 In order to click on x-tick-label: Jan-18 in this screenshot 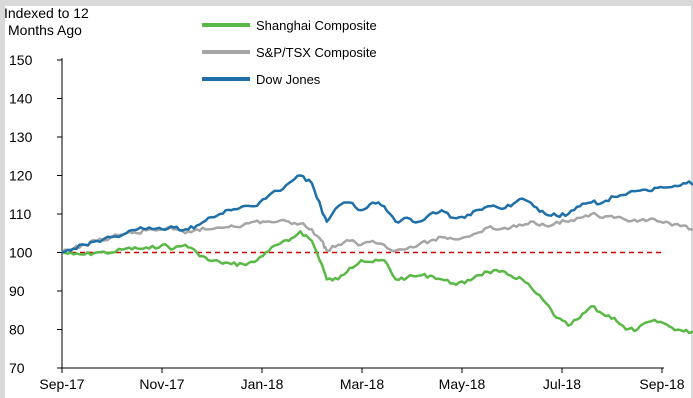, I will do `click(262, 384)`.